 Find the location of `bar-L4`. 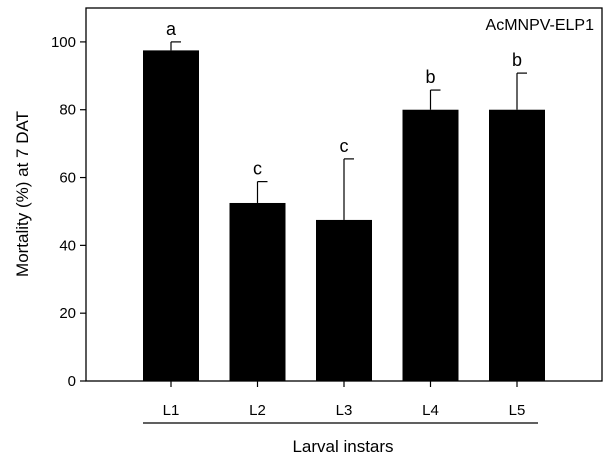

bar-L4 is located at coordinates (430, 245).